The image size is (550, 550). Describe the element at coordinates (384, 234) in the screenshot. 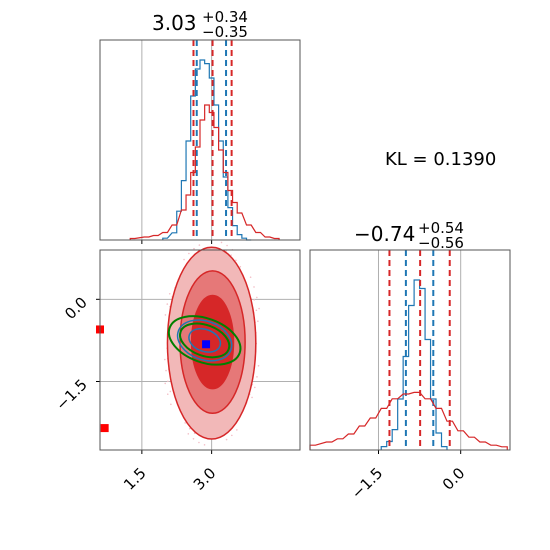

I see `y-title-median: −0.74` at that location.